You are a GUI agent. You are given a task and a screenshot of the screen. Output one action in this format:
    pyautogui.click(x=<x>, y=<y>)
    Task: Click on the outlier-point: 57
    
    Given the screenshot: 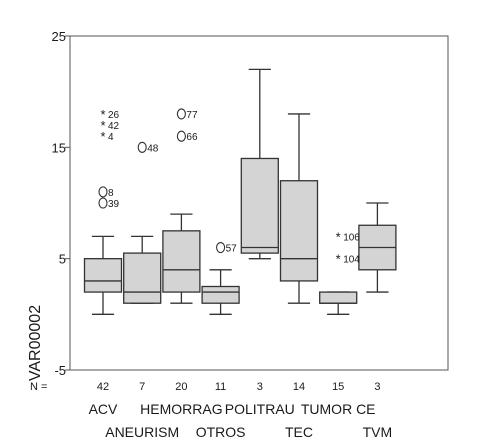 What is the action you would take?
    pyautogui.click(x=227, y=248)
    